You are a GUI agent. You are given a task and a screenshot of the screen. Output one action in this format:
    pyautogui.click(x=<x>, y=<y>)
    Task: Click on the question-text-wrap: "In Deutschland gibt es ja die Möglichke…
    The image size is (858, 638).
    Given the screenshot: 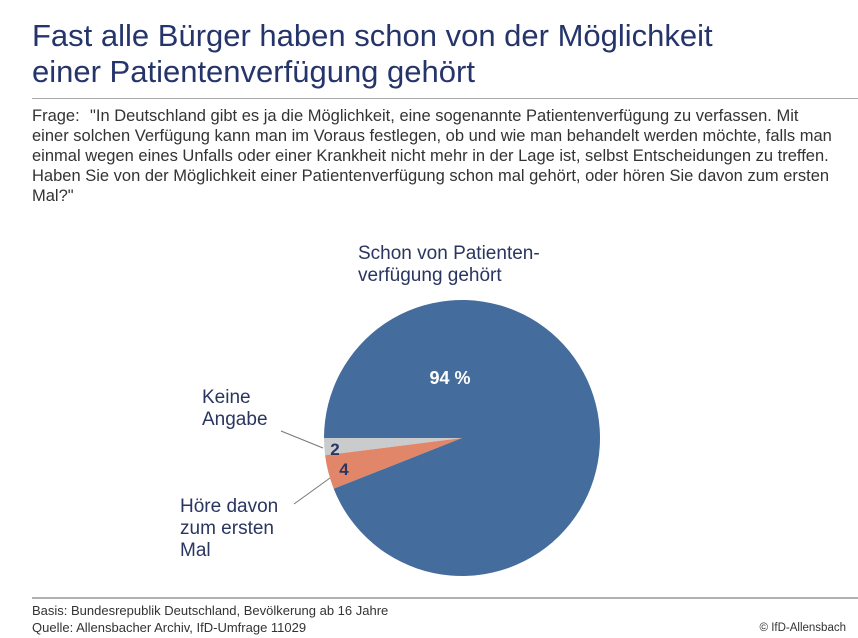 What is the action you would take?
    pyautogui.click(x=432, y=156)
    